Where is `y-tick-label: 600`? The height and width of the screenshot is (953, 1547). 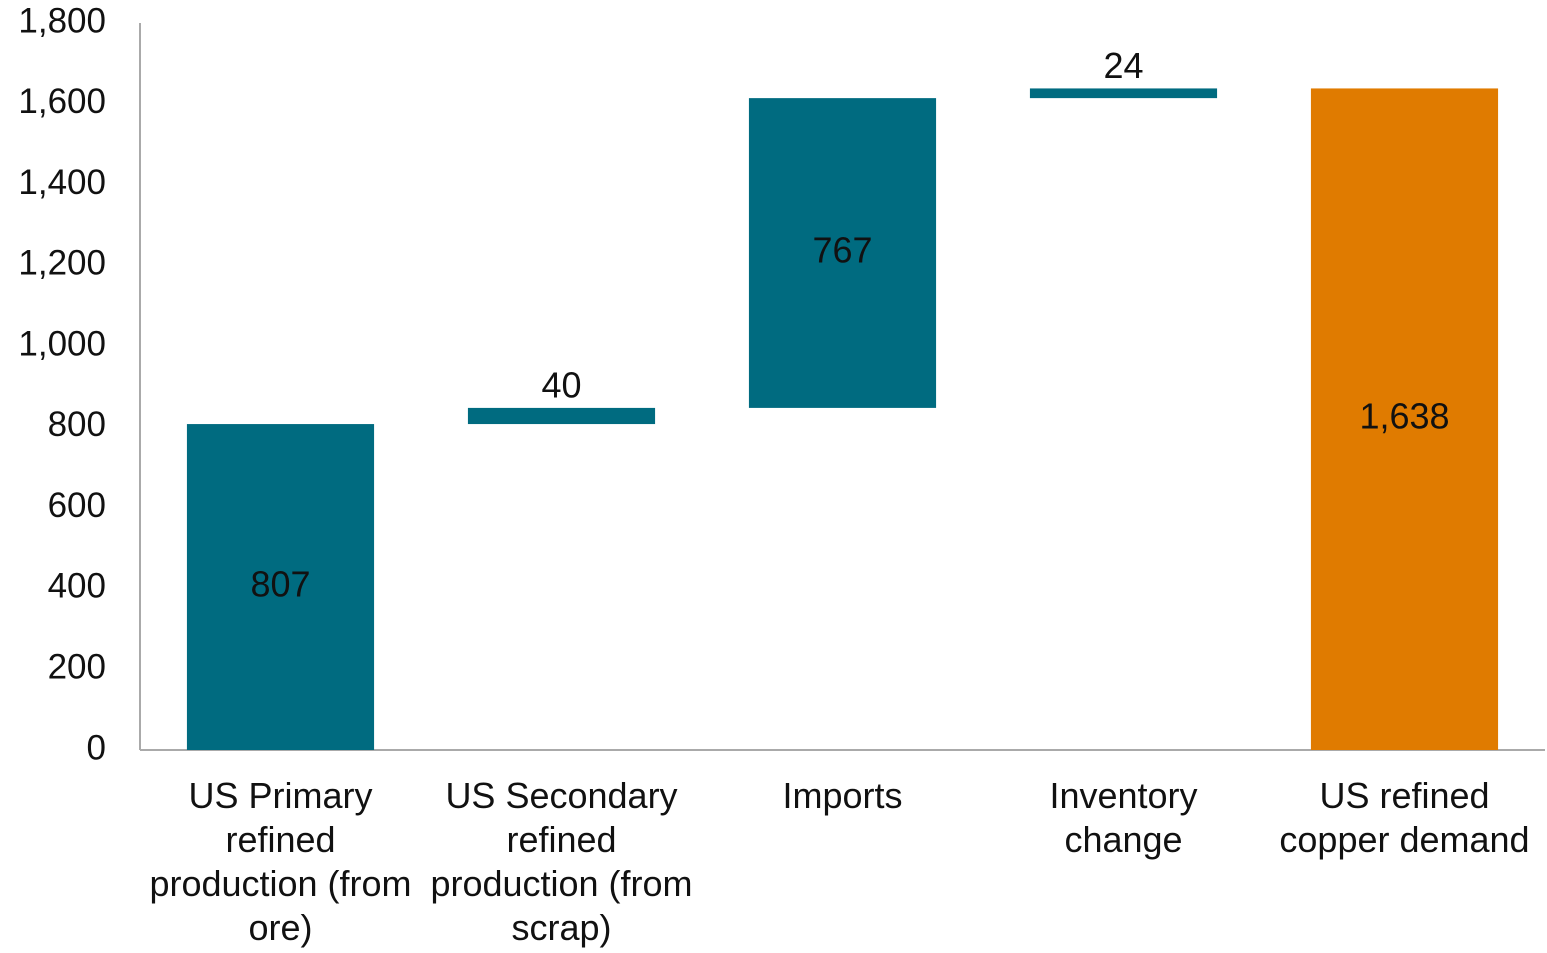
y-tick-label: 600 is located at coordinates (77, 505).